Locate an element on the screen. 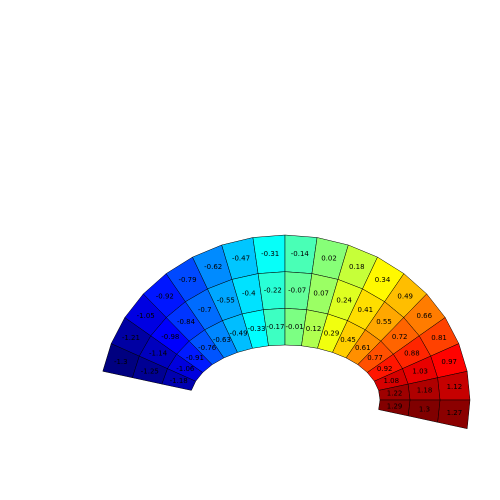  surface-cell is located at coordinates (394, 408).